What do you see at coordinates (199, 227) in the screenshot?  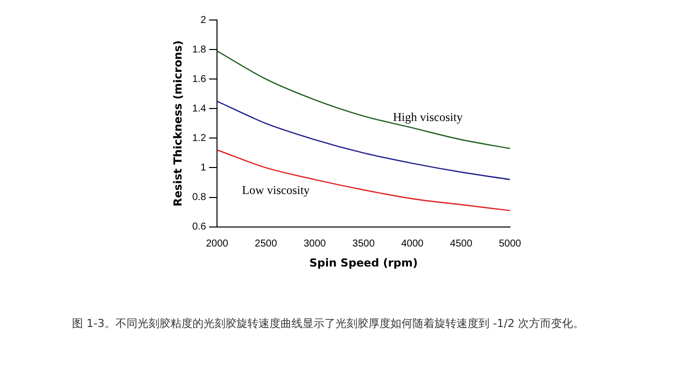 I see `y-tick-label: 0.6` at bounding box center [199, 227].